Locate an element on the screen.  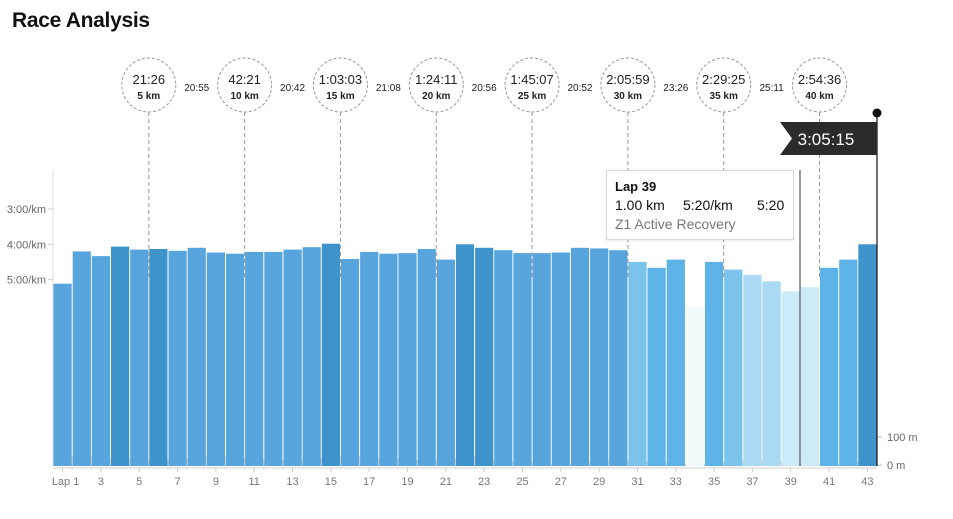
finish-time: 3:05:15 is located at coordinates (826, 139).